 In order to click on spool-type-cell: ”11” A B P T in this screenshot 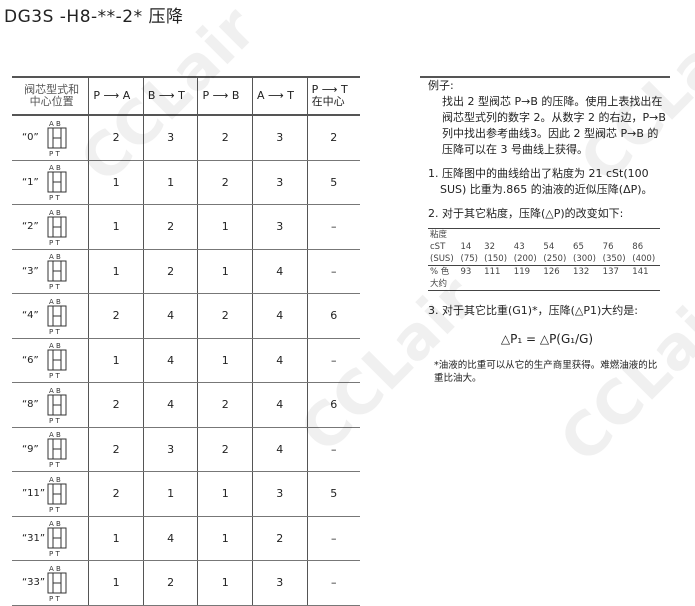, I will do `click(50, 494)`.